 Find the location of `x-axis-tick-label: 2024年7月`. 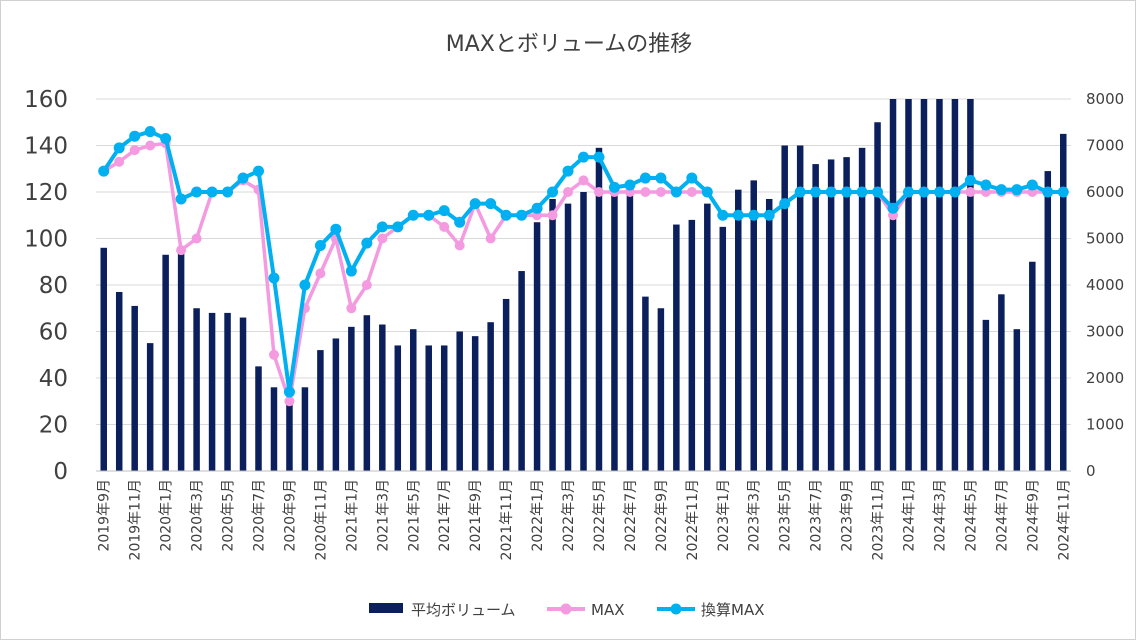

x-axis-tick-label: 2024年7月 is located at coordinates (1002, 515).